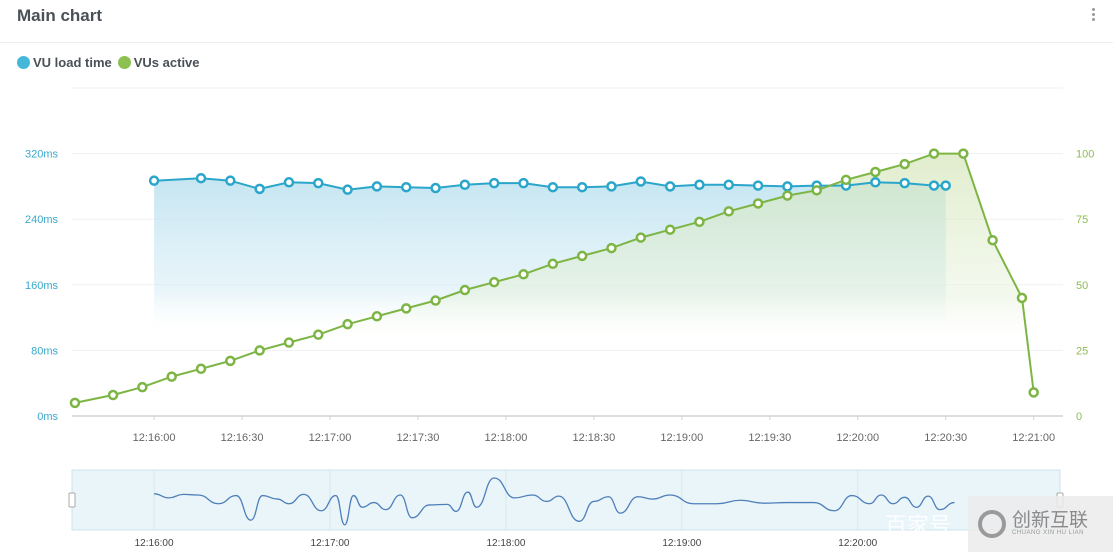 This screenshot has height=552, width=1113. What do you see at coordinates (44, 351) in the screenshot?
I see `y-left-tick-label: 80ms` at bounding box center [44, 351].